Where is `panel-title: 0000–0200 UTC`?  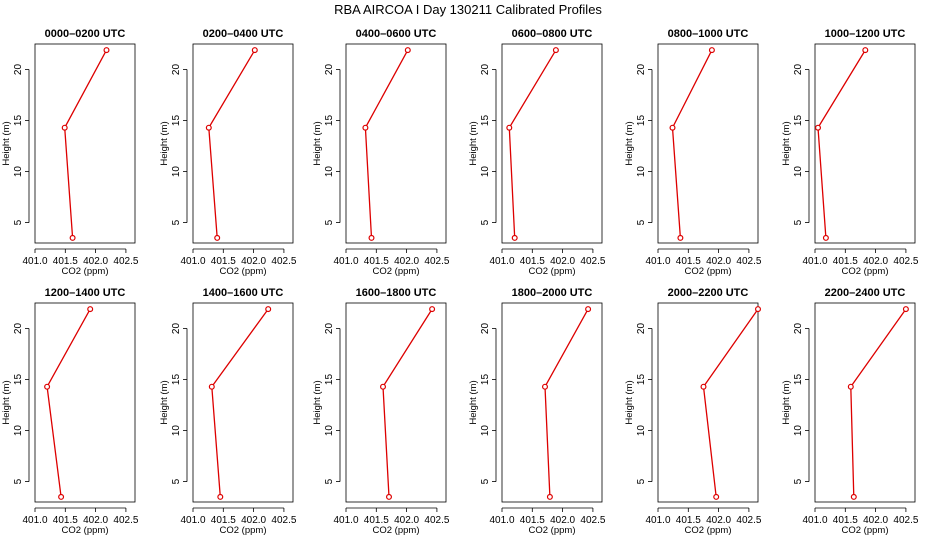
panel-title: 0000–0200 UTC is located at coordinates (85, 34).